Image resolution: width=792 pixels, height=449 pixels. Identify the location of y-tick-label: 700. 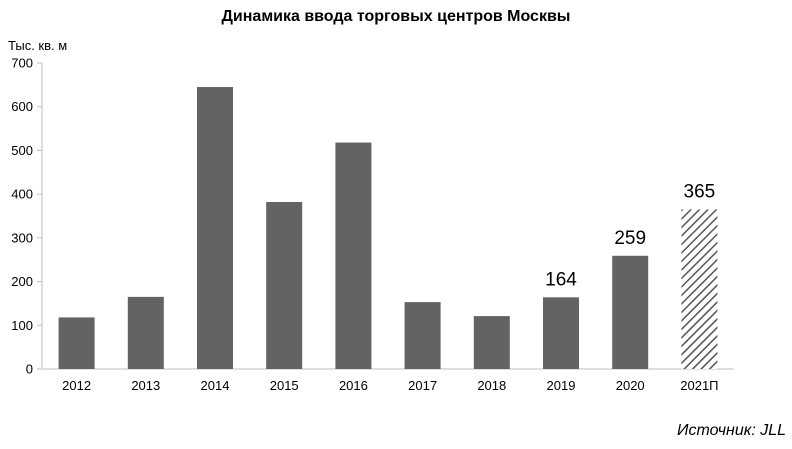
(22, 63).